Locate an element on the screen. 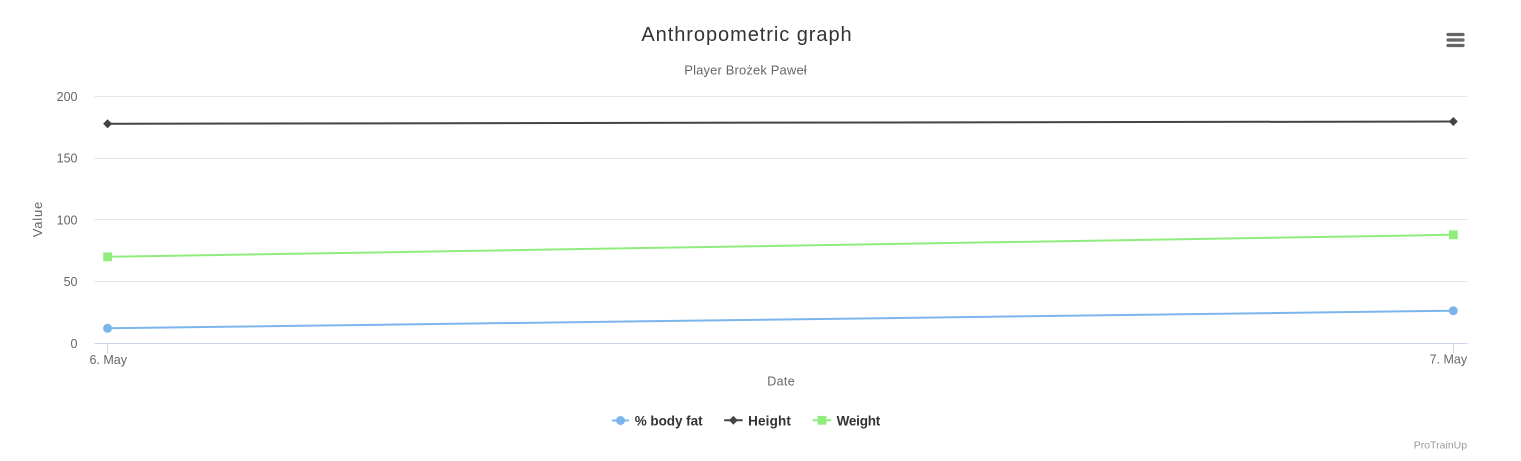 The image size is (1521, 461). svg-text: Height is located at coordinates (769, 421).